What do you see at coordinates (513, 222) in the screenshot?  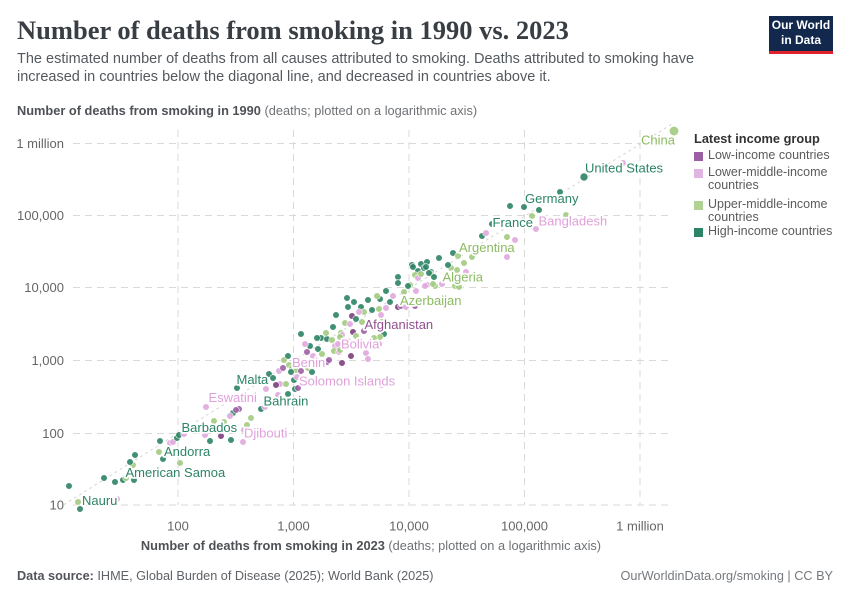 I see `svg-text: France` at bounding box center [513, 222].